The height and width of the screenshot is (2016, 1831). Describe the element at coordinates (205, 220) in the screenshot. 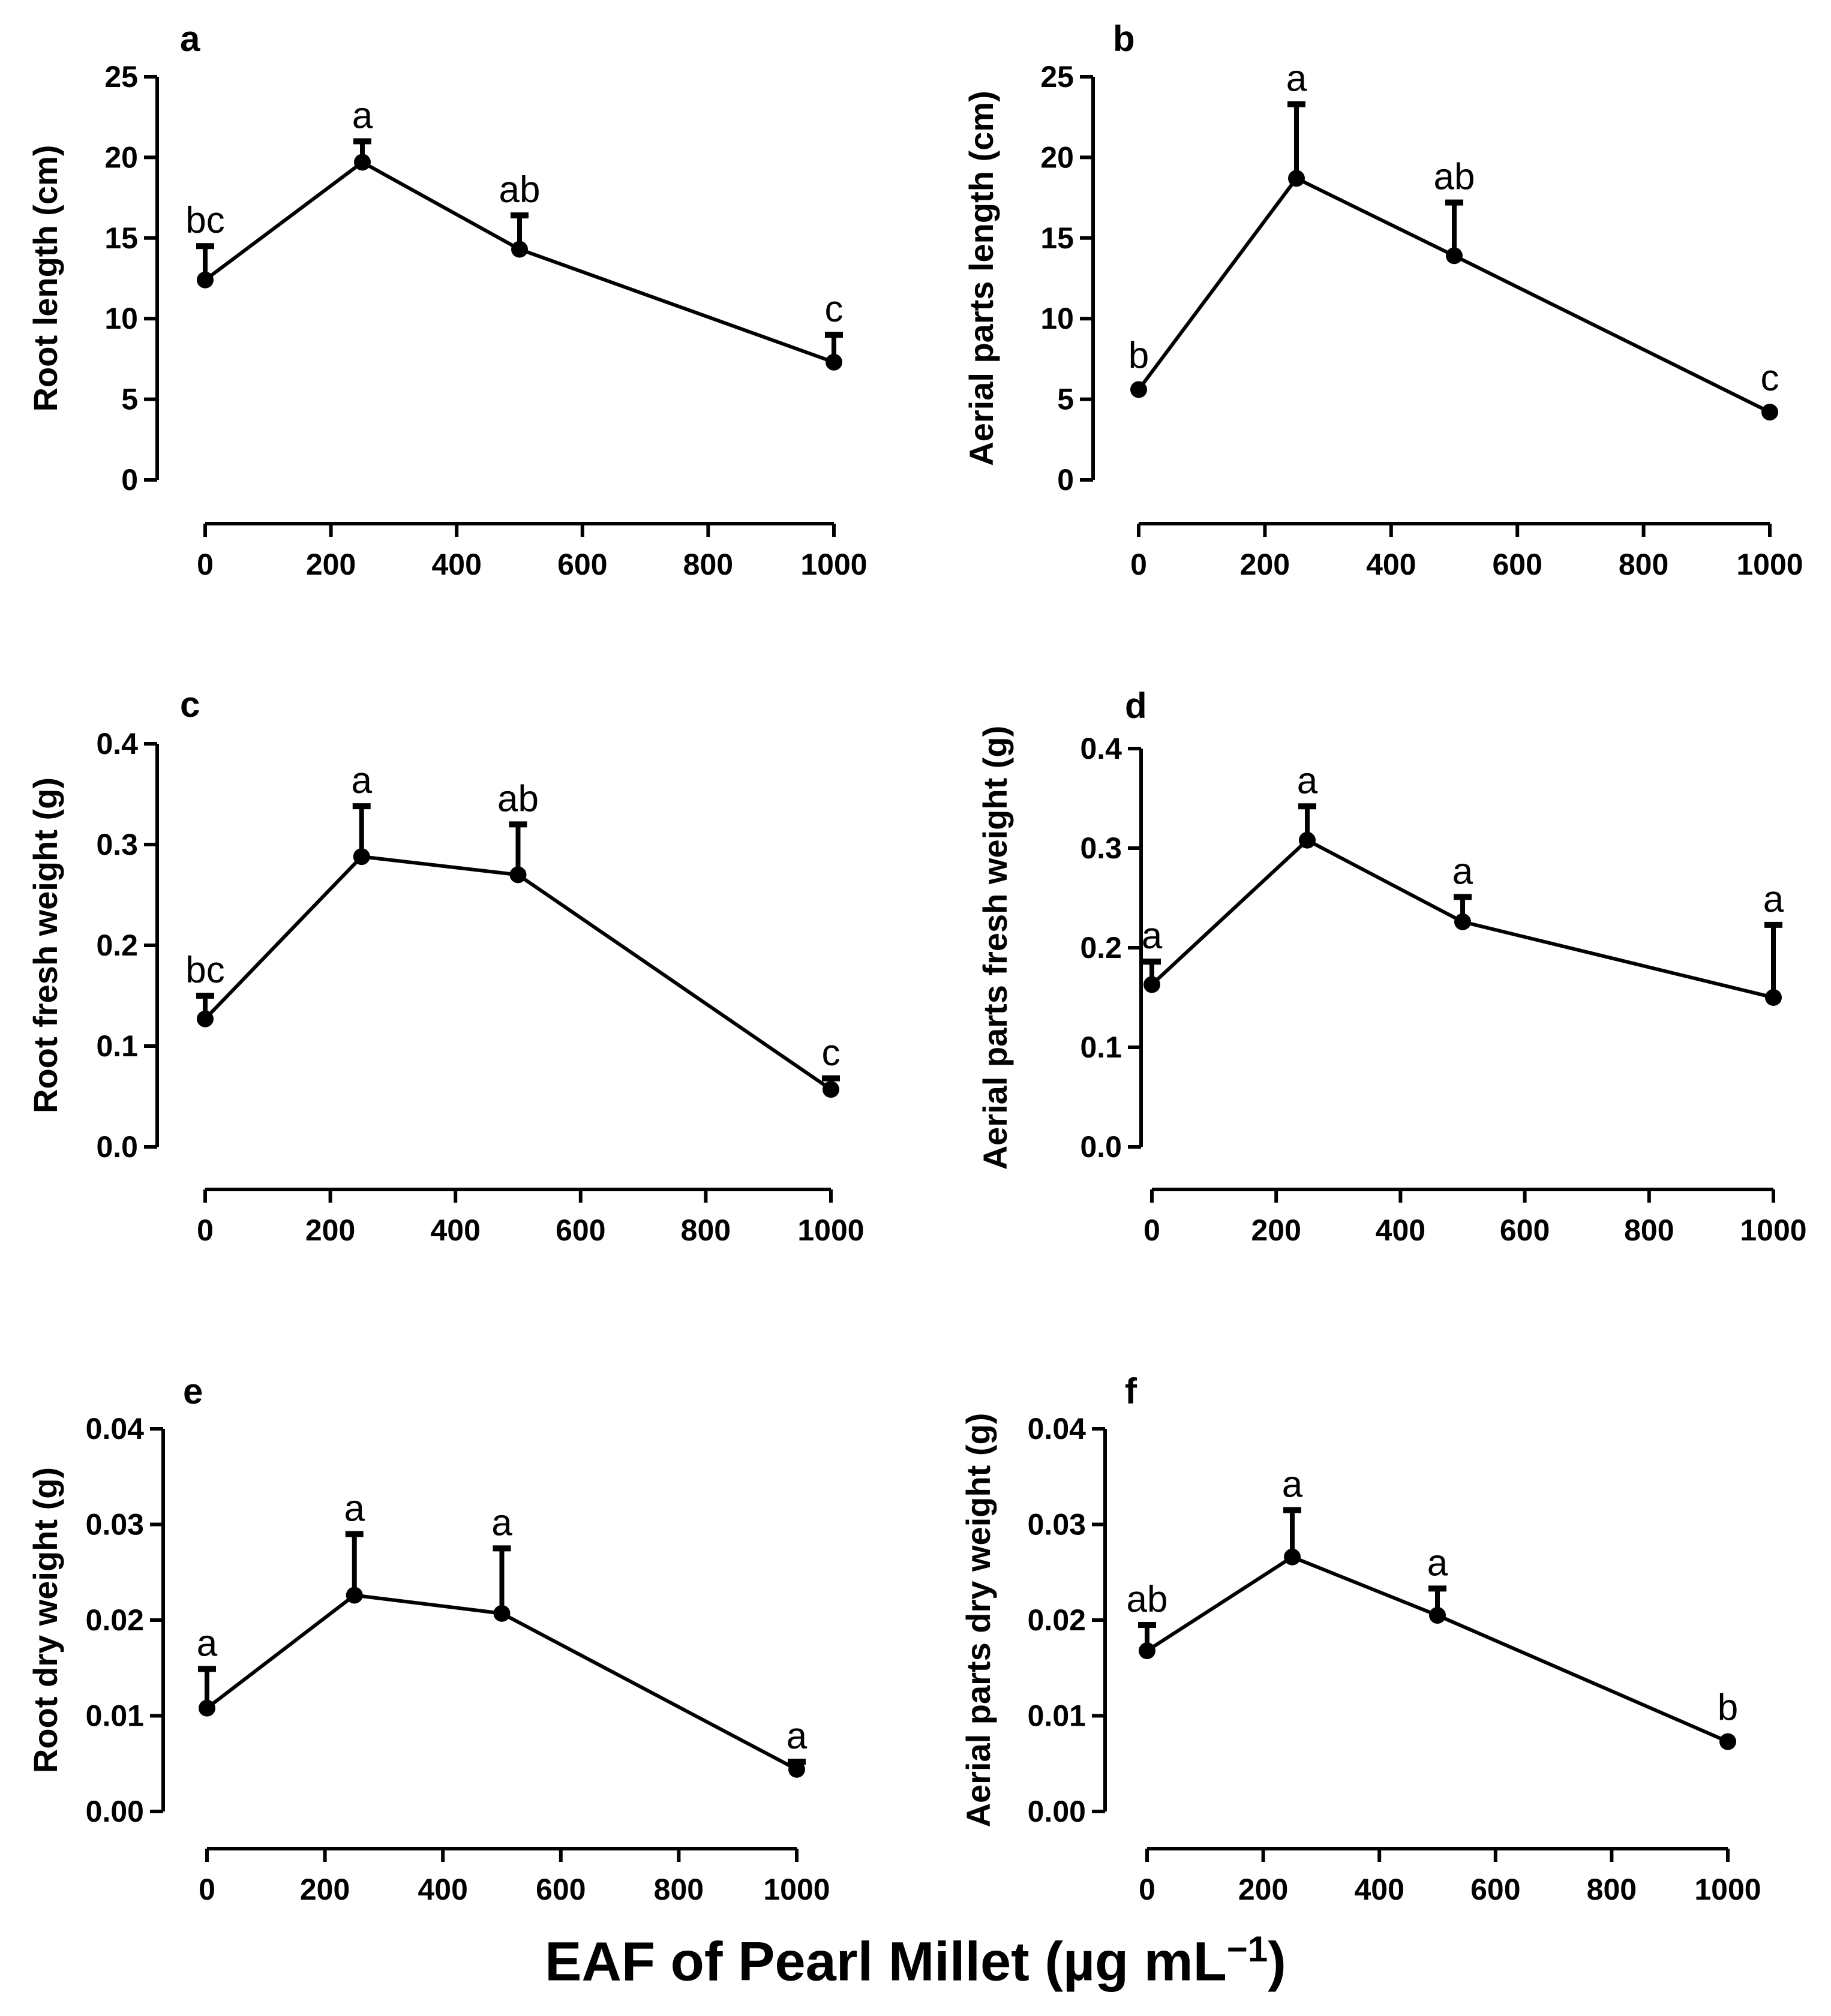

I see `significance-label: bc` at that location.